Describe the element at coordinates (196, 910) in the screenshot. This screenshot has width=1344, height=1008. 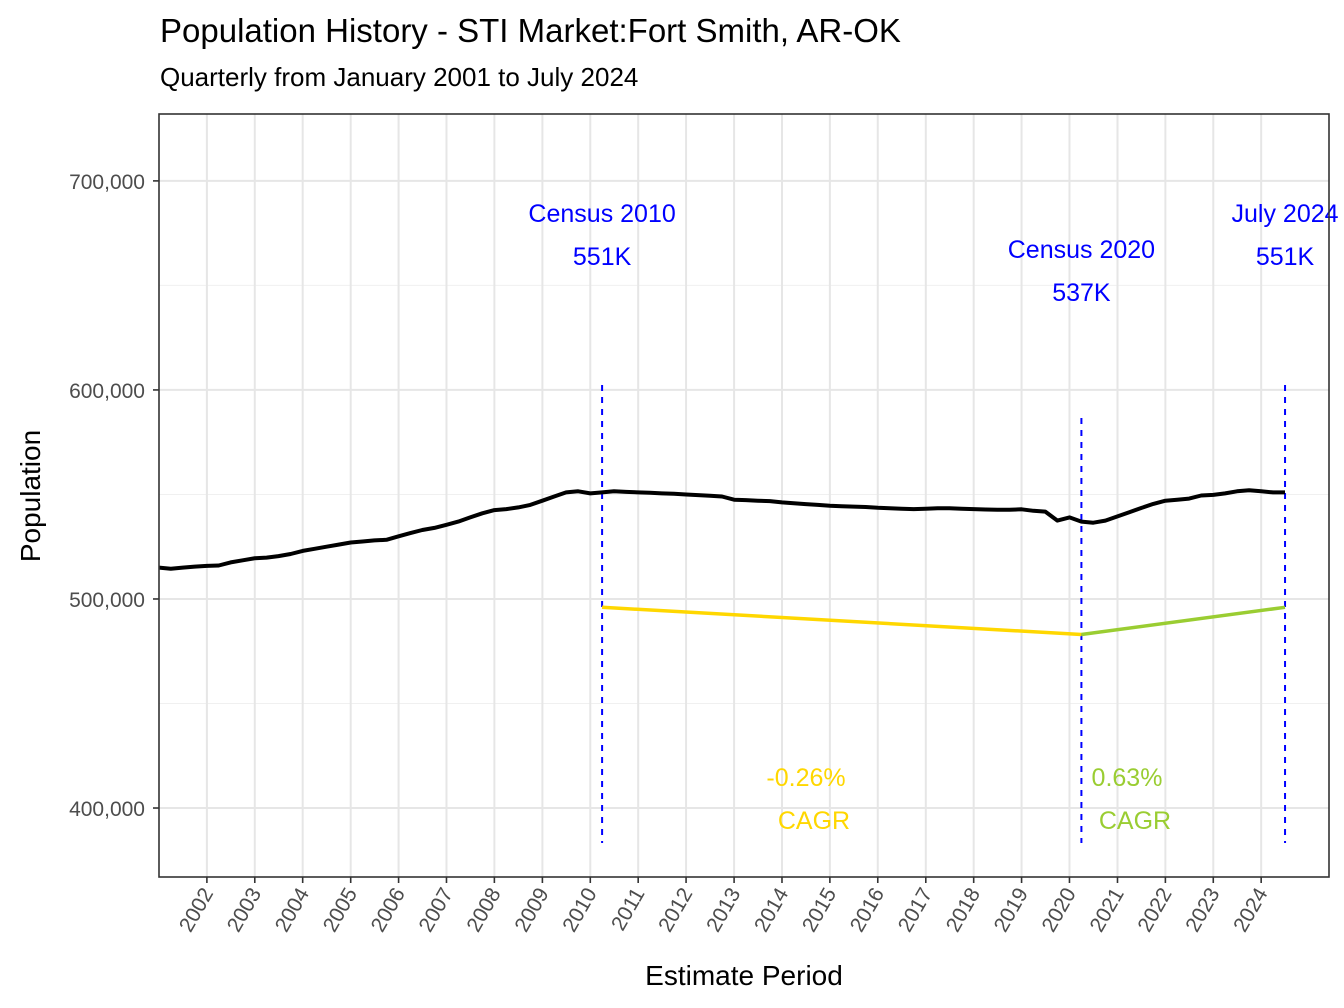
I see `x-tick-label: 2002` at that location.